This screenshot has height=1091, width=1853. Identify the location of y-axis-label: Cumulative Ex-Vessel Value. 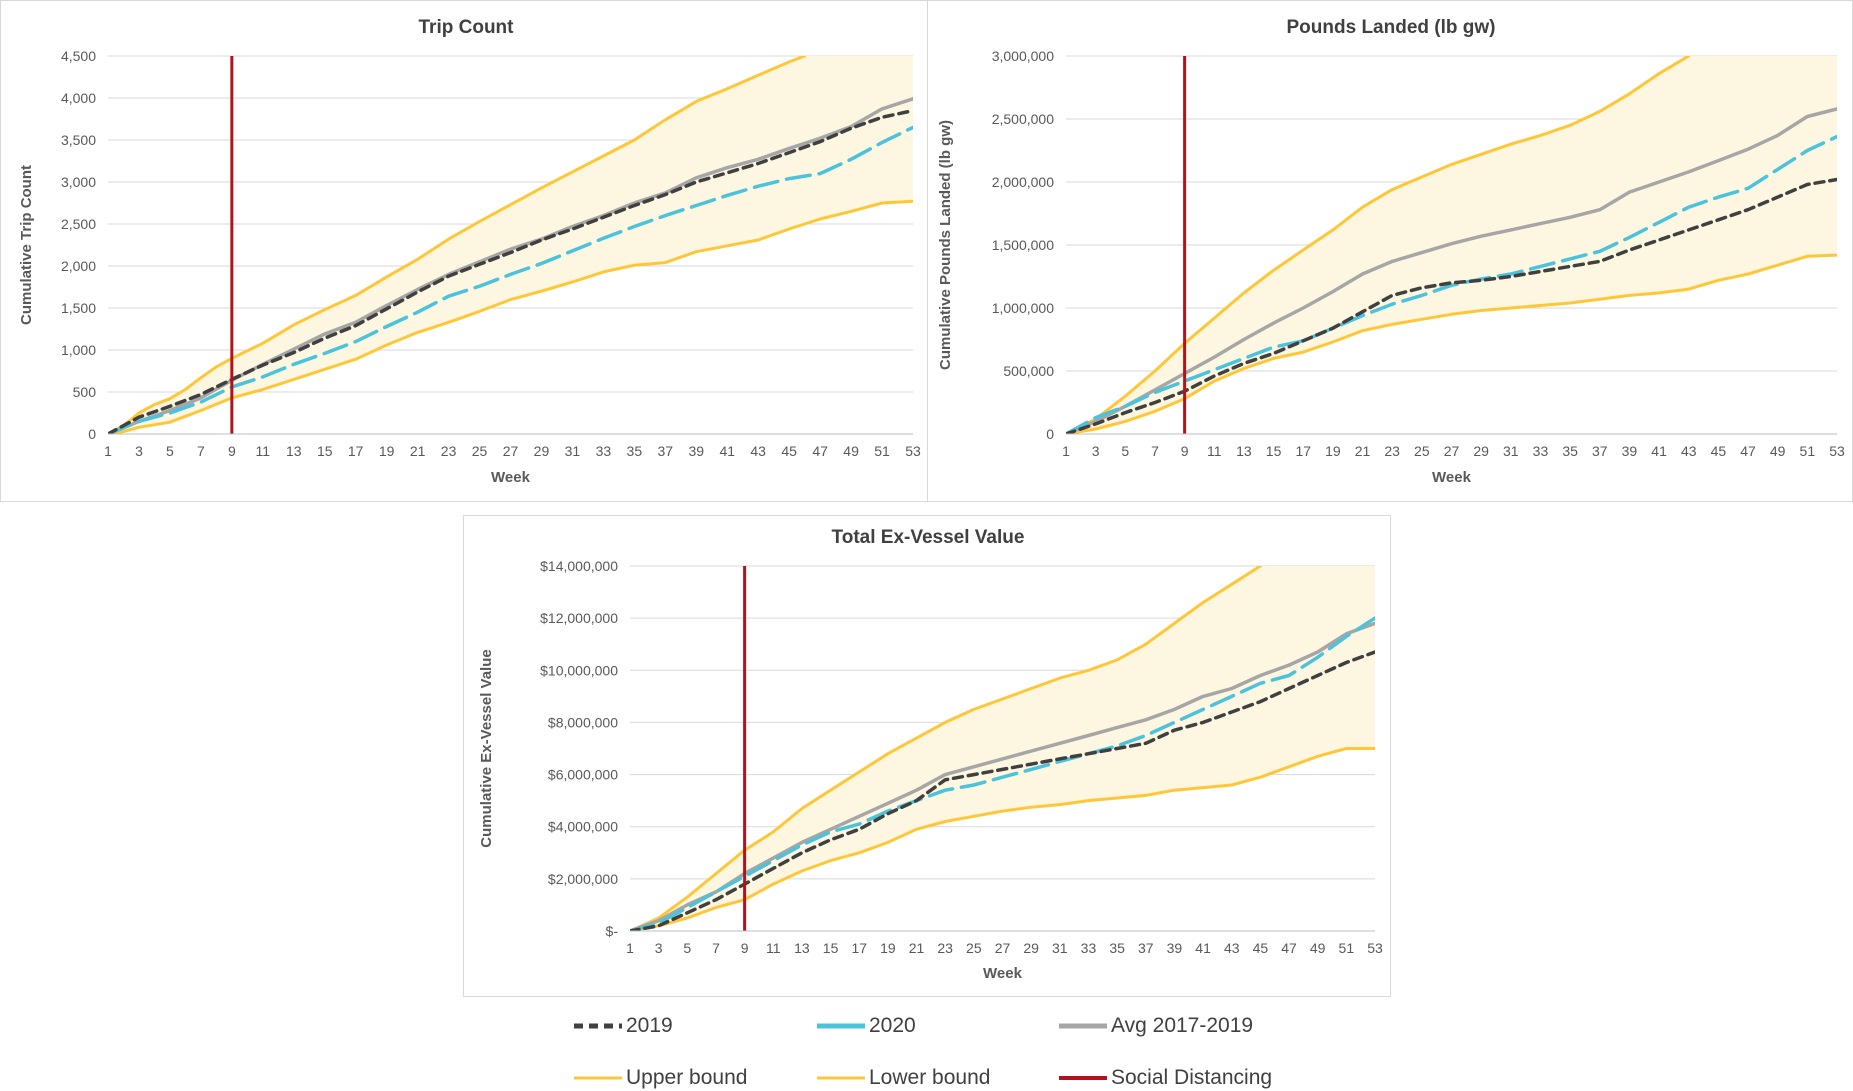
(486, 748).